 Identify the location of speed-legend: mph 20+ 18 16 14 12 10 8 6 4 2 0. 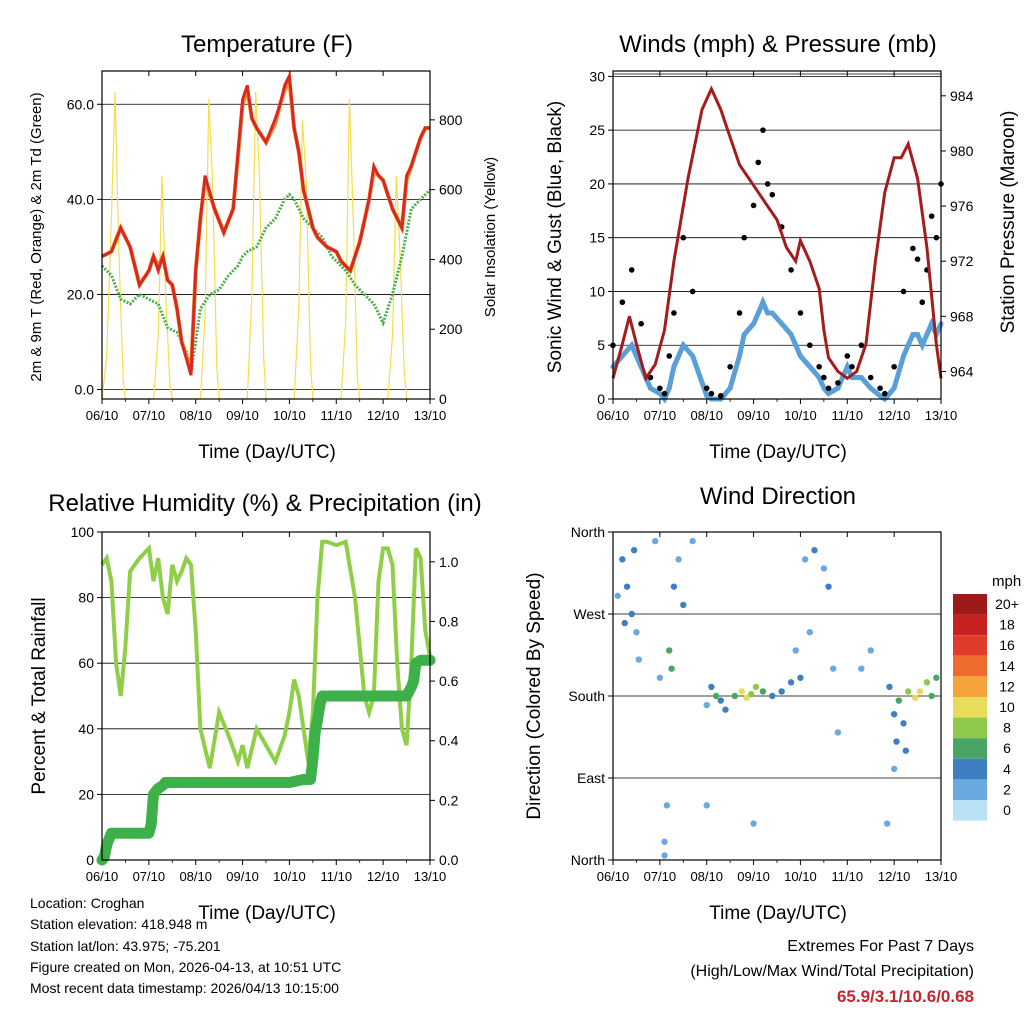
(987, 697).